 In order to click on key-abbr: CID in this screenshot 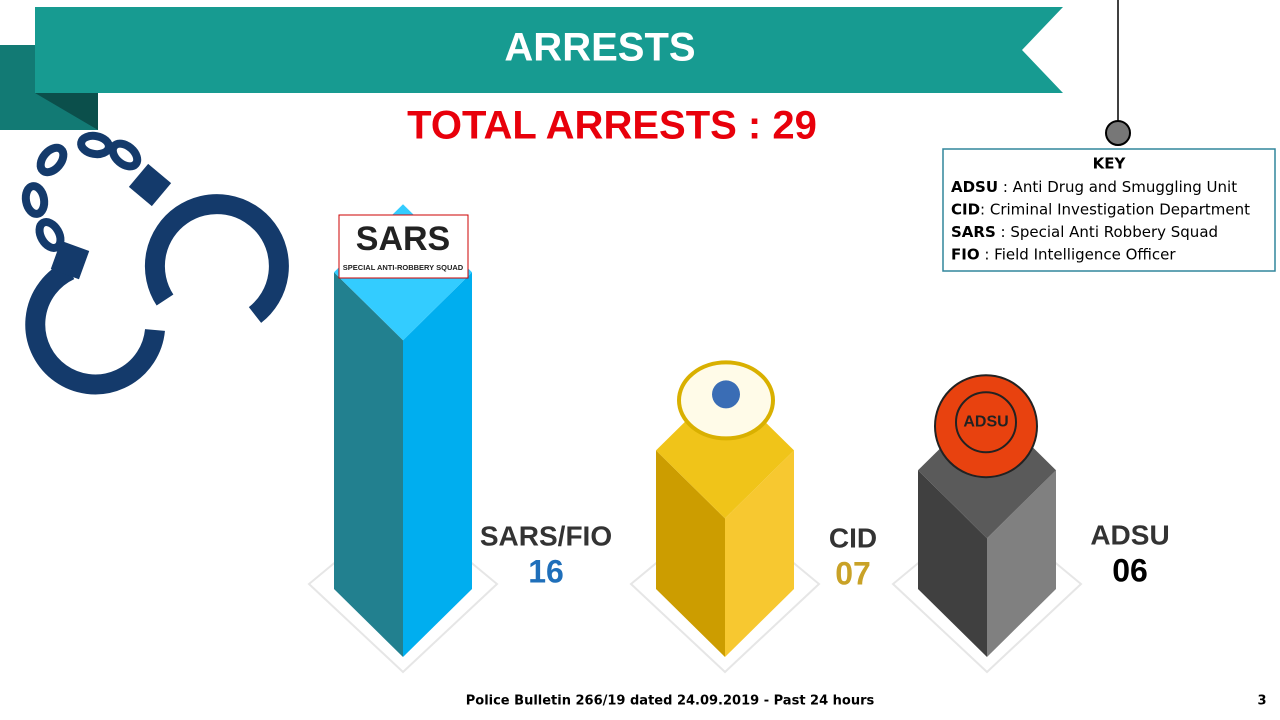, I will do `click(965, 209)`.